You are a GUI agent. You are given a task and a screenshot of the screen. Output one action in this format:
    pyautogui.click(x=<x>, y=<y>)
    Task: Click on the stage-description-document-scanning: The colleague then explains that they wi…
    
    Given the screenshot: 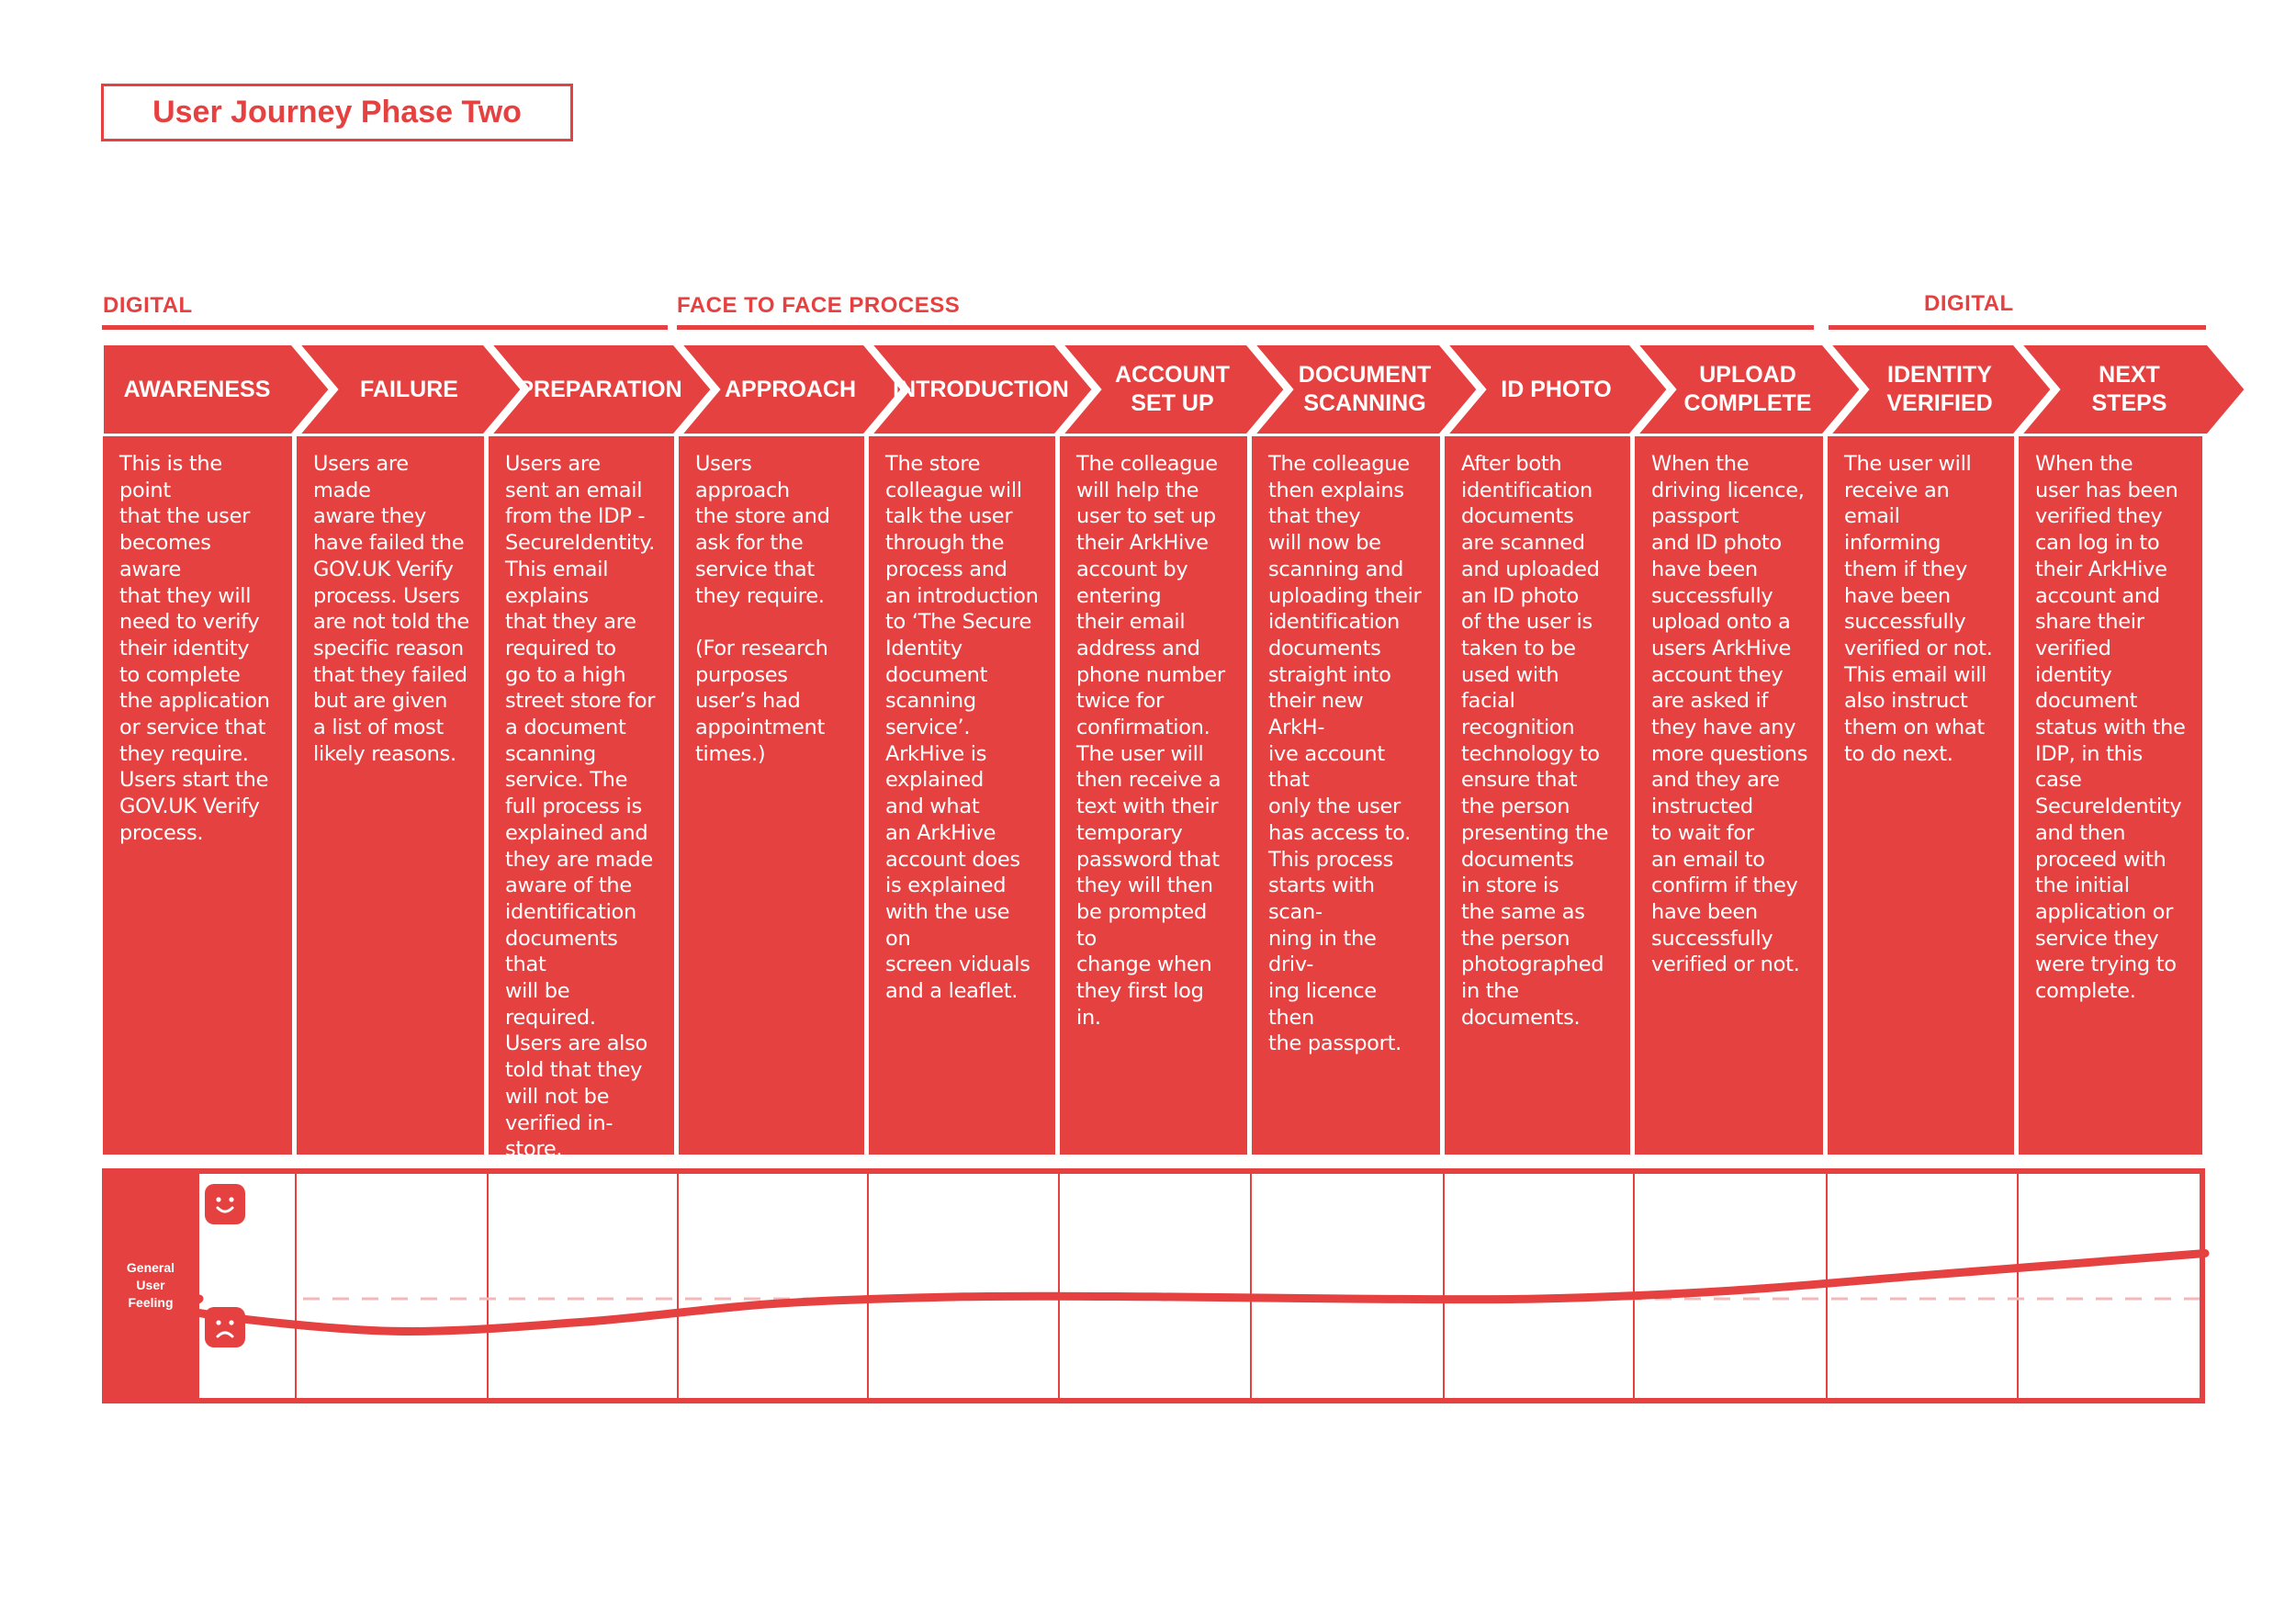 What is the action you would take?
    pyautogui.click(x=1346, y=795)
    